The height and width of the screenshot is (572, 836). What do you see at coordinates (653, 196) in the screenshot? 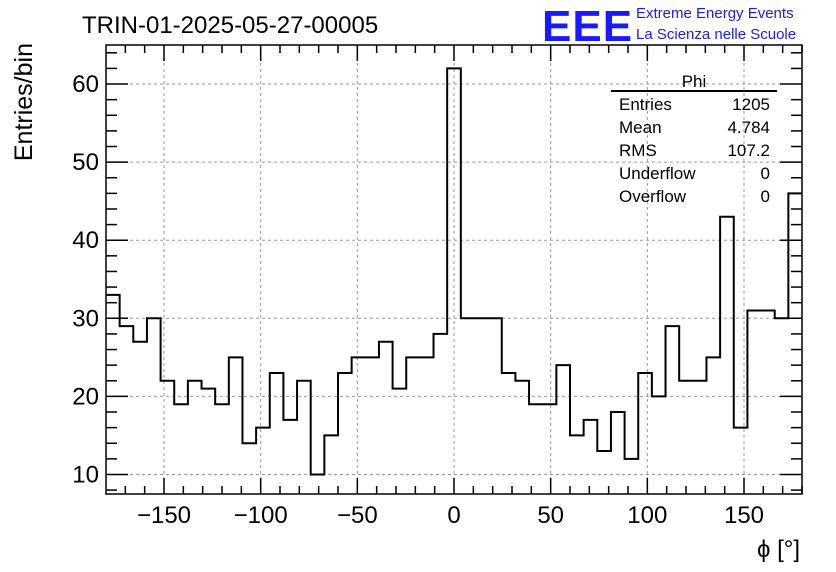
I see `stats-row-label: Overflow` at bounding box center [653, 196].